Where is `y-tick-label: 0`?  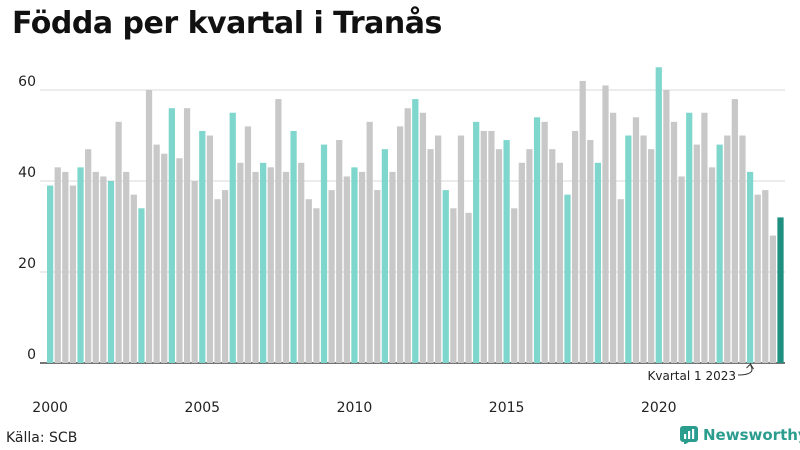 y-tick-label: 0 is located at coordinates (31, 355).